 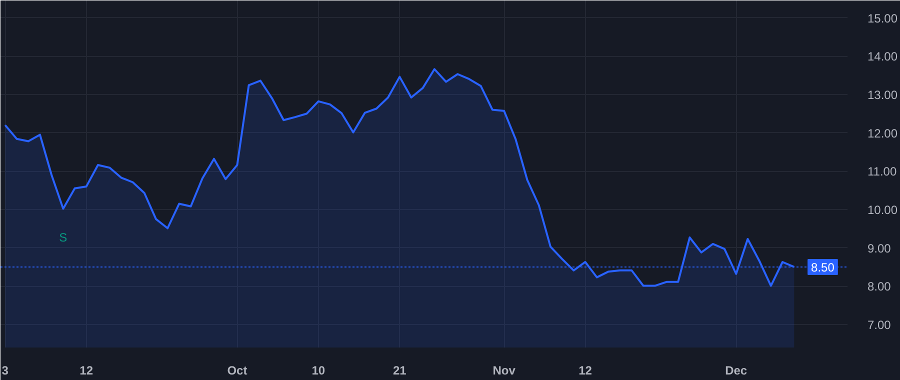 I want to click on x-tick-label: Oct, so click(x=237, y=371).